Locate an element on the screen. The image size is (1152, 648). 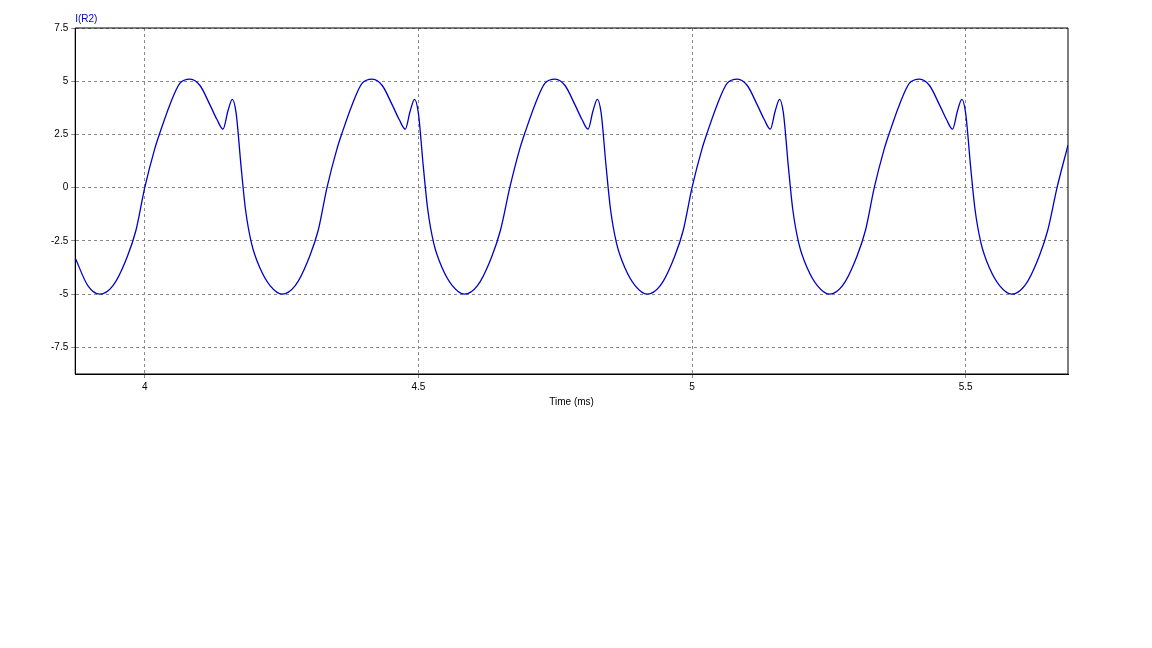
x-tick-label: 4.5 is located at coordinates (418, 386).